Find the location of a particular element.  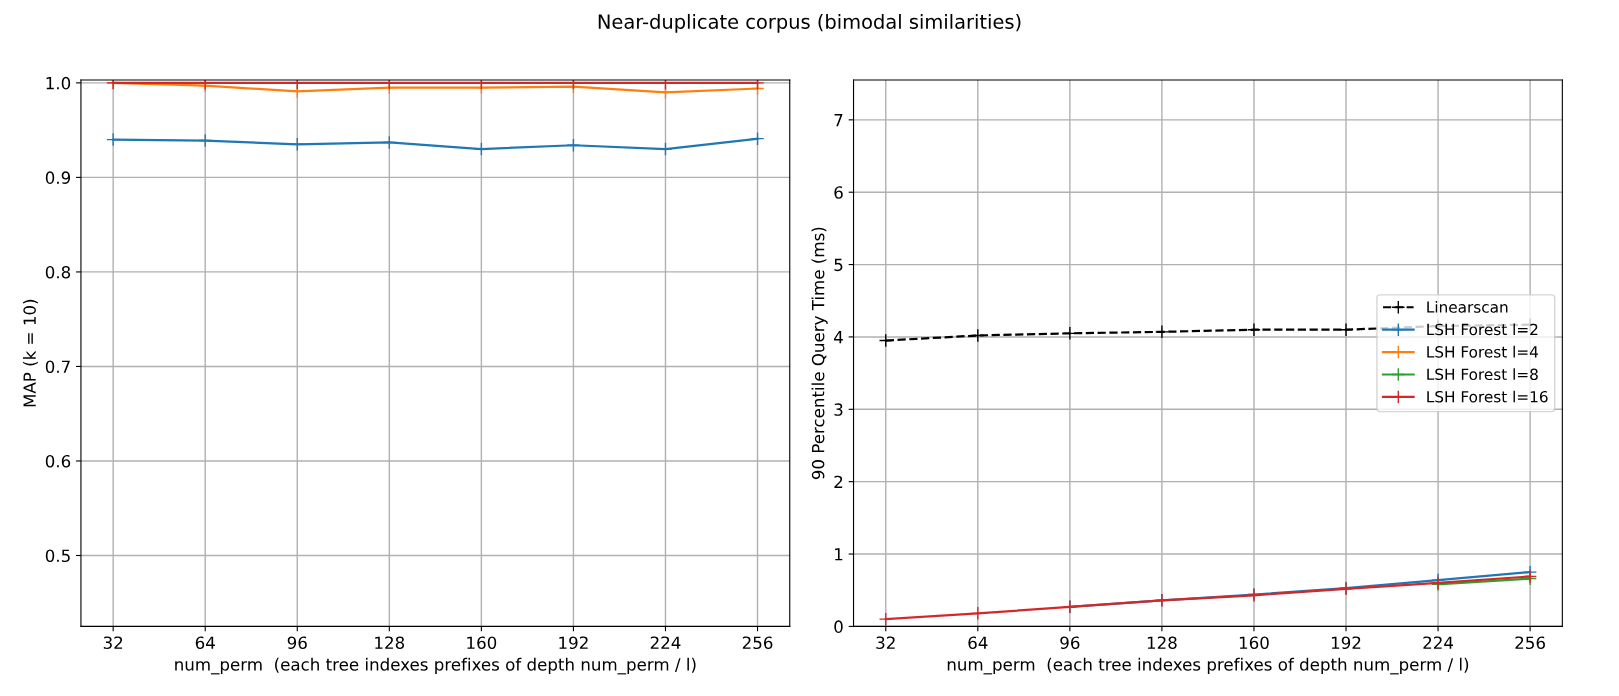

y-tick-label: 4 is located at coordinates (838, 337).